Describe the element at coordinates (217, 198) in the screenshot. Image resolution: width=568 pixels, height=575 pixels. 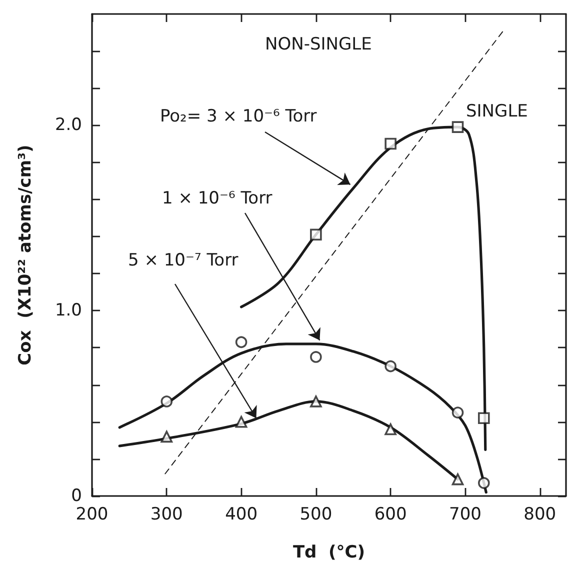
I see `annotation: 1 × 10⁻⁶ Torr` at that location.